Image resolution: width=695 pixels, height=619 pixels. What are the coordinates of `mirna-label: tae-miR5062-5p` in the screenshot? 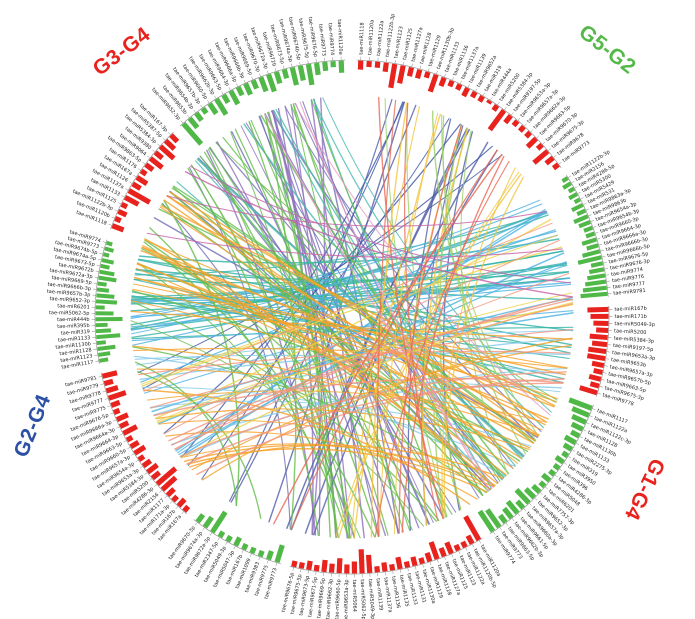 It's located at (363, 599).